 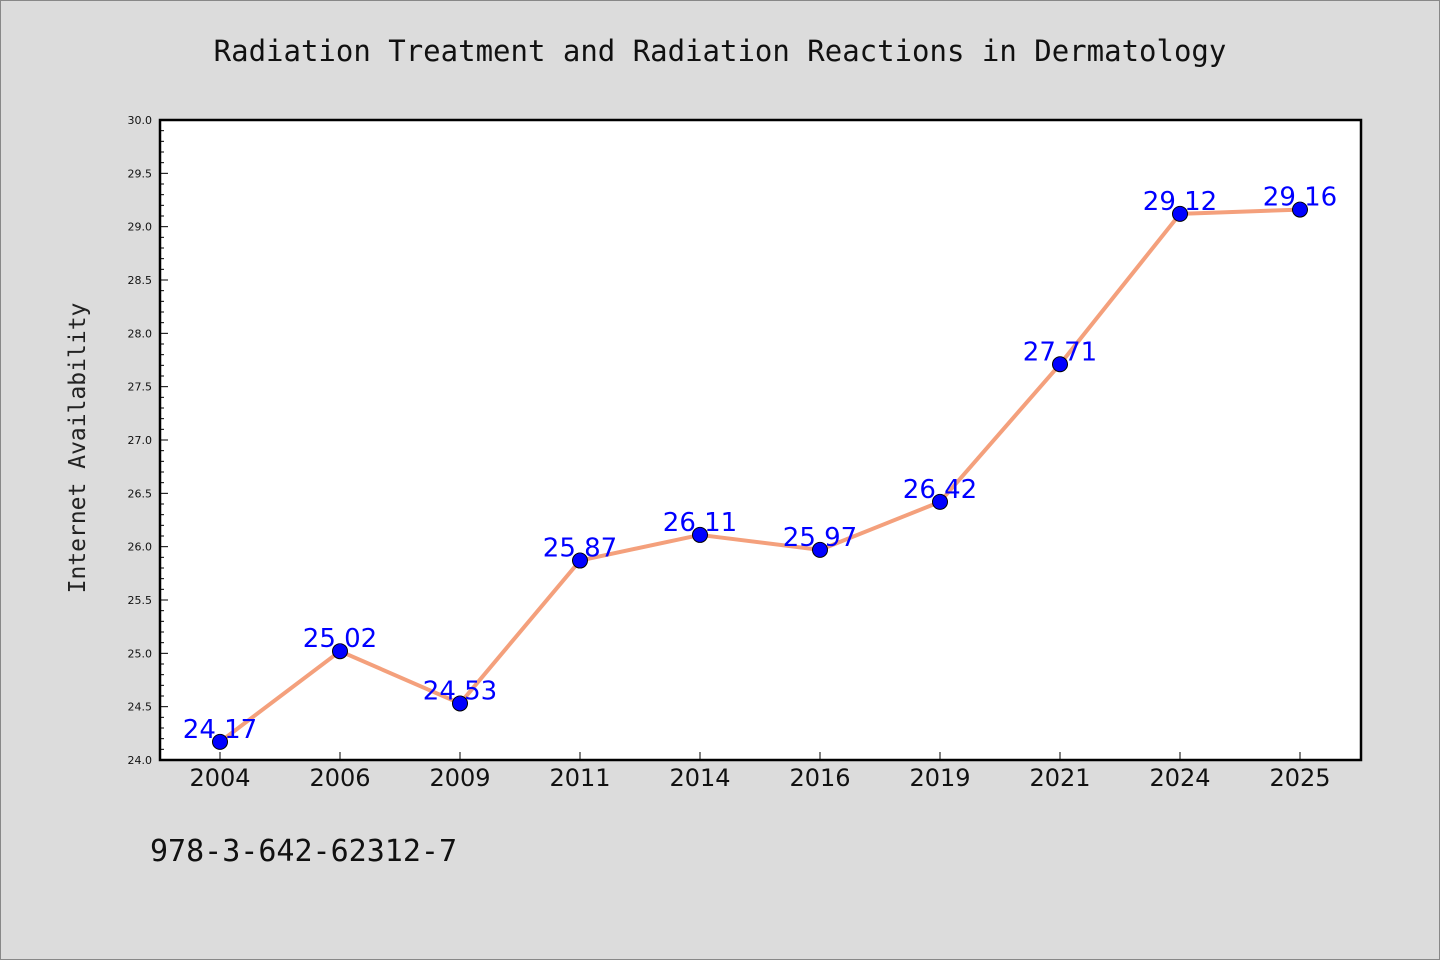 I want to click on data-label: 25.87, so click(x=580, y=549).